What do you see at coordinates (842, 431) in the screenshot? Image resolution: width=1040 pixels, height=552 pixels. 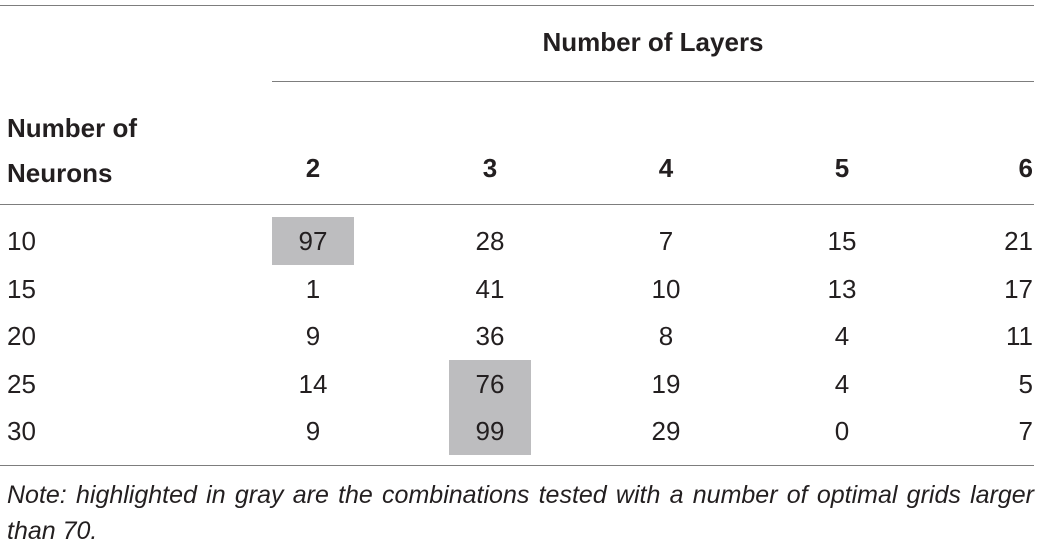 I see `table-cell: 0` at bounding box center [842, 431].